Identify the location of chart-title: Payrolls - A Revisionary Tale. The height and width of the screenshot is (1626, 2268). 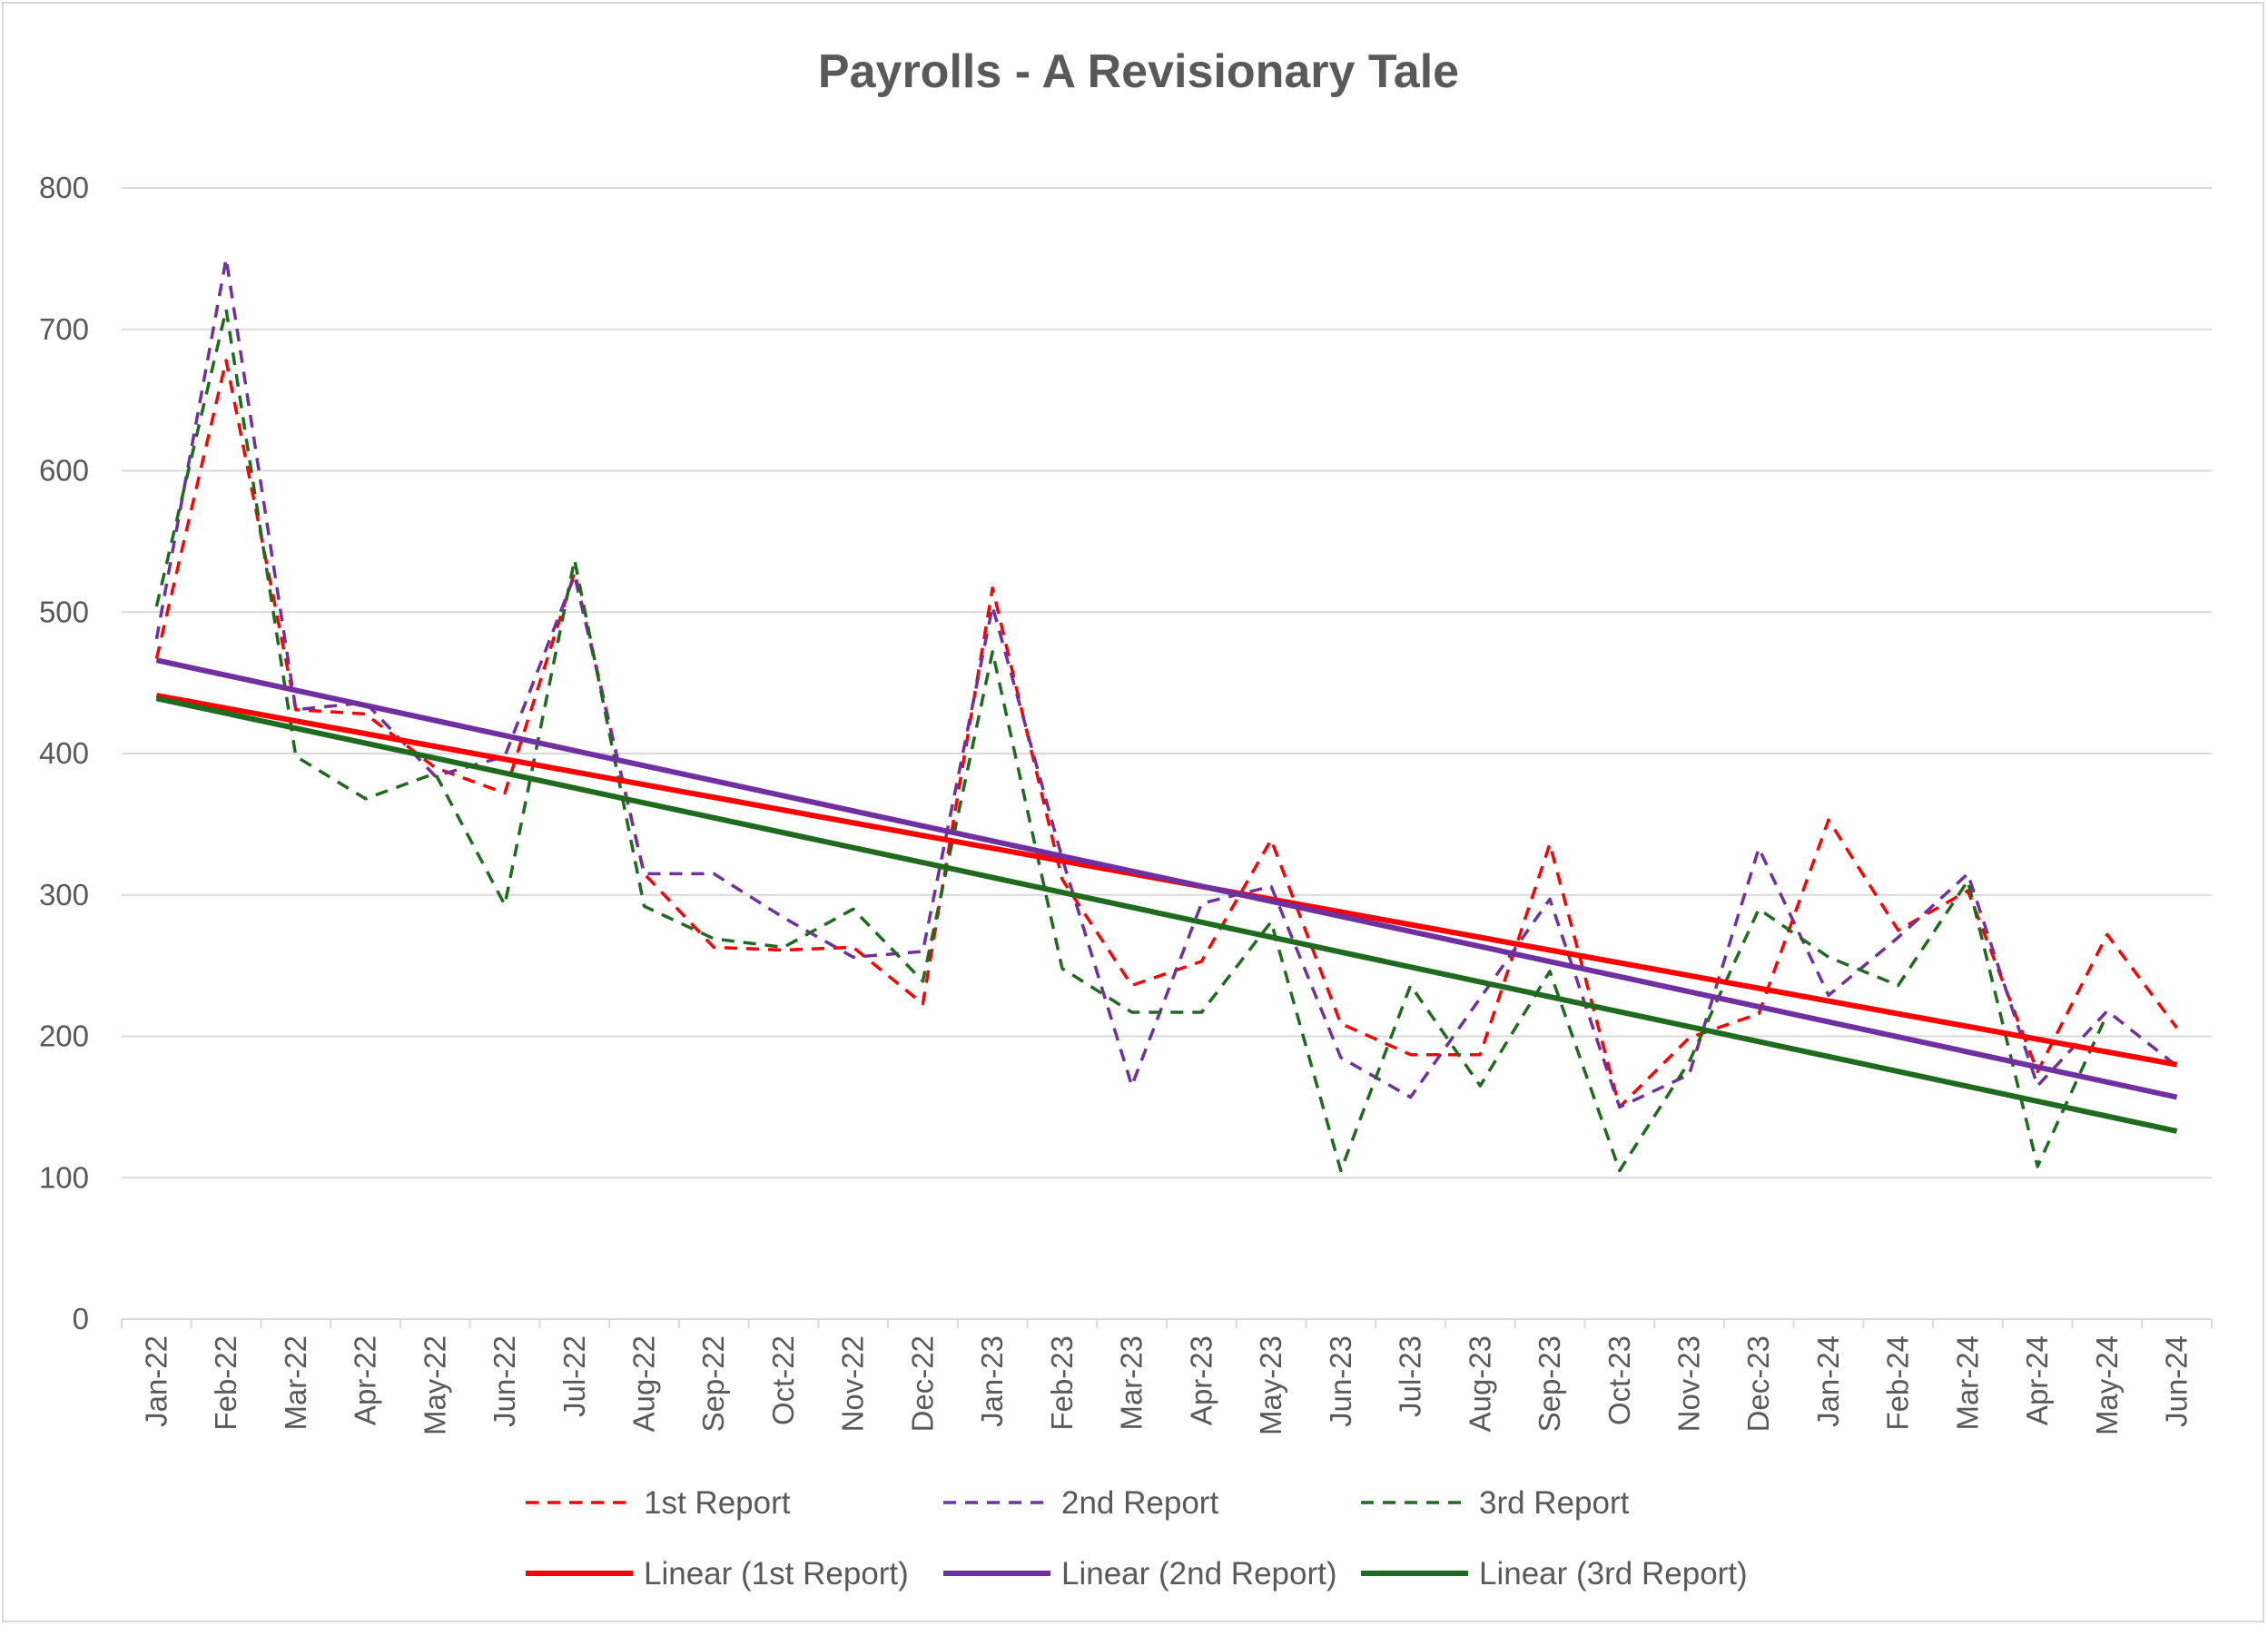
(1138, 72).